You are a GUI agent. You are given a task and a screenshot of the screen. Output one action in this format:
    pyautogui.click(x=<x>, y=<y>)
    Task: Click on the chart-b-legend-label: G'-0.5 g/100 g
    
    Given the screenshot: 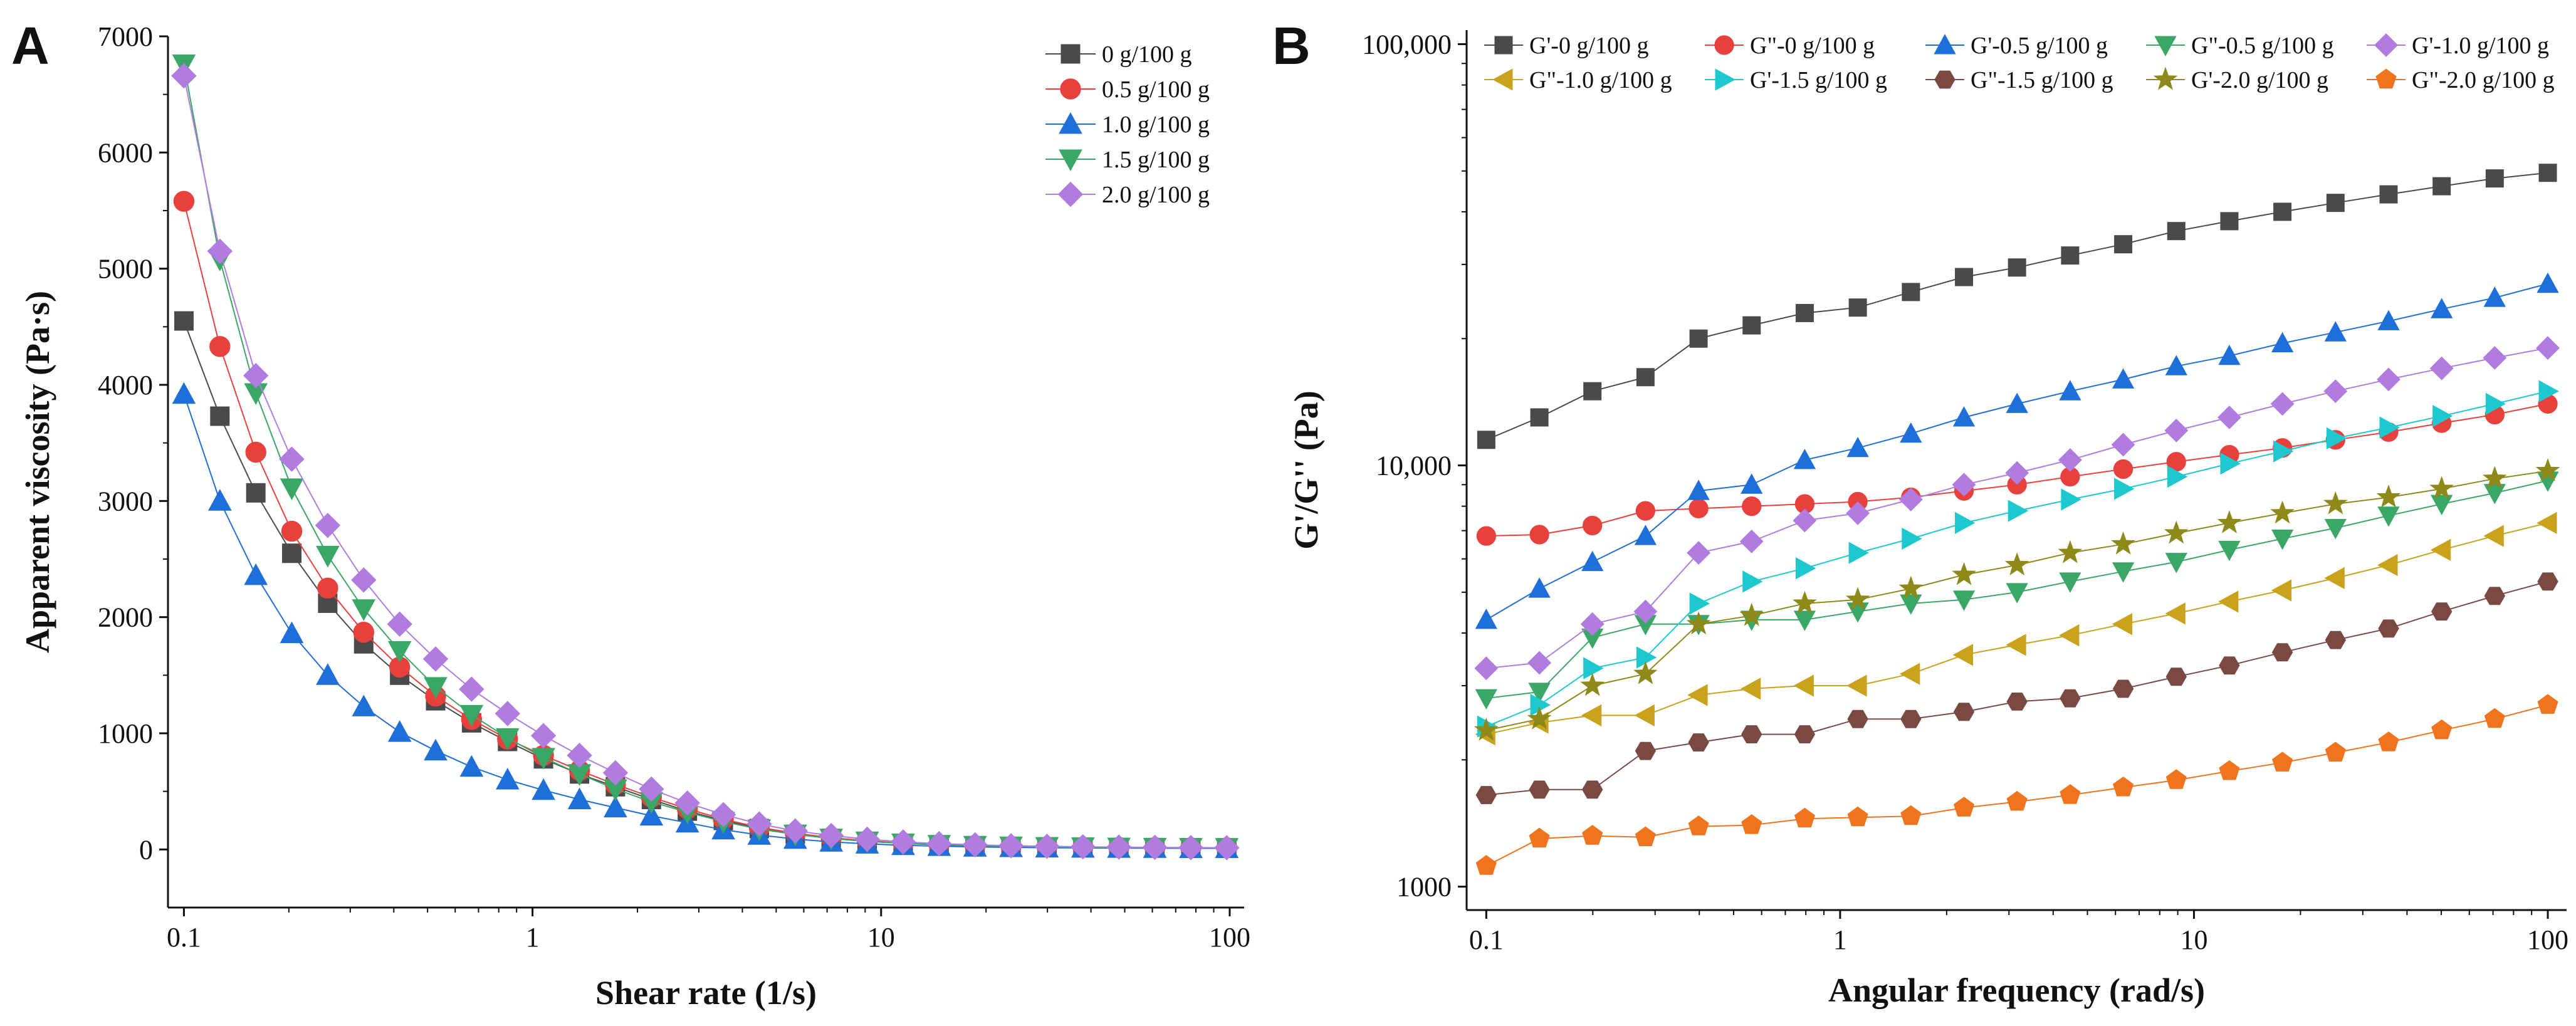 What is the action you would take?
    pyautogui.click(x=2039, y=46)
    